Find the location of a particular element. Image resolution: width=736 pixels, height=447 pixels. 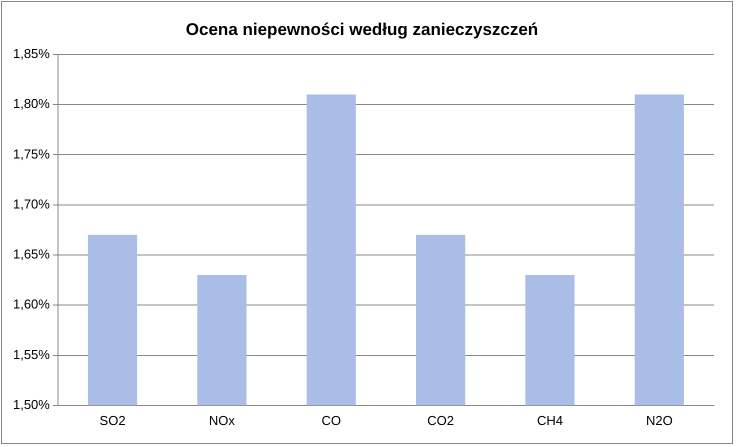

y-tick-label: 1,75% is located at coordinates (31, 154).